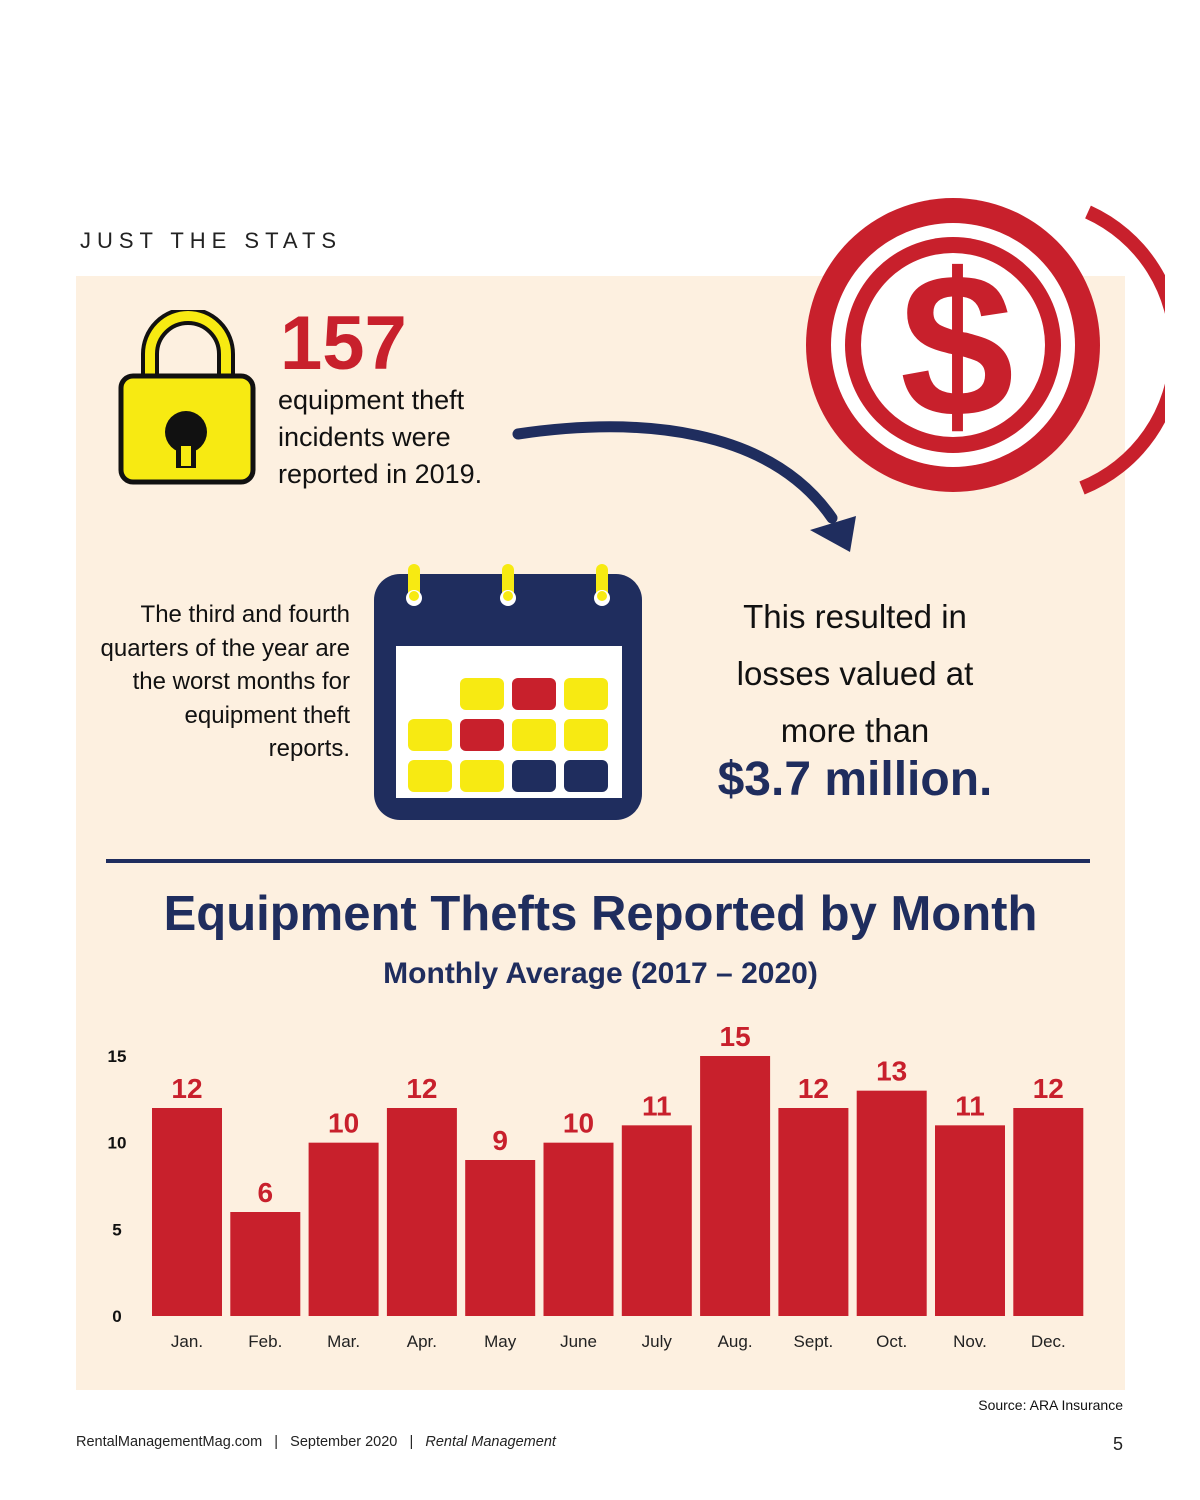 The image size is (1200, 1500). What do you see at coordinates (735, 1036) in the screenshot?
I see `bar-value-label: 15` at bounding box center [735, 1036].